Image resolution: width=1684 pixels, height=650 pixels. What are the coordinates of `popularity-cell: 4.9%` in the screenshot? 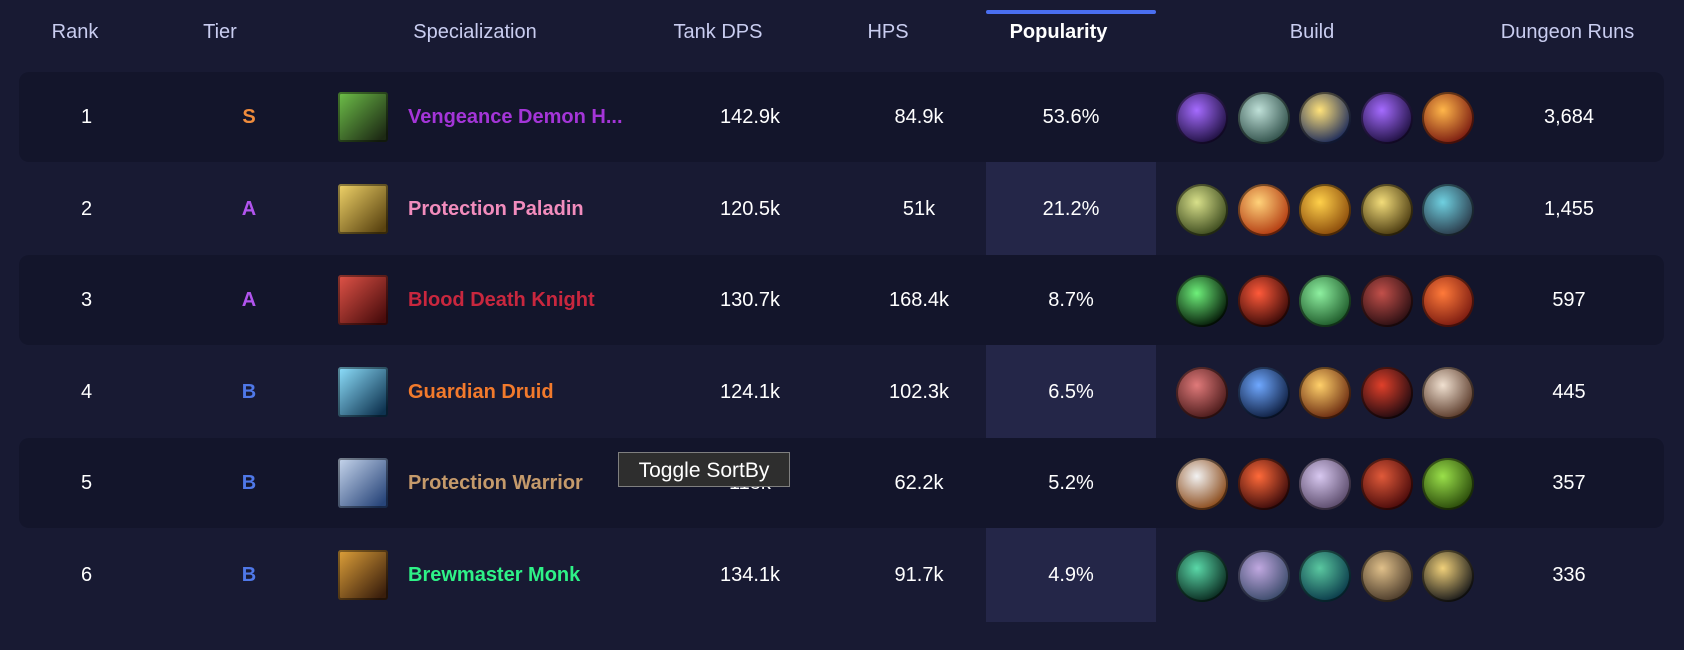 It's located at (1071, 574).